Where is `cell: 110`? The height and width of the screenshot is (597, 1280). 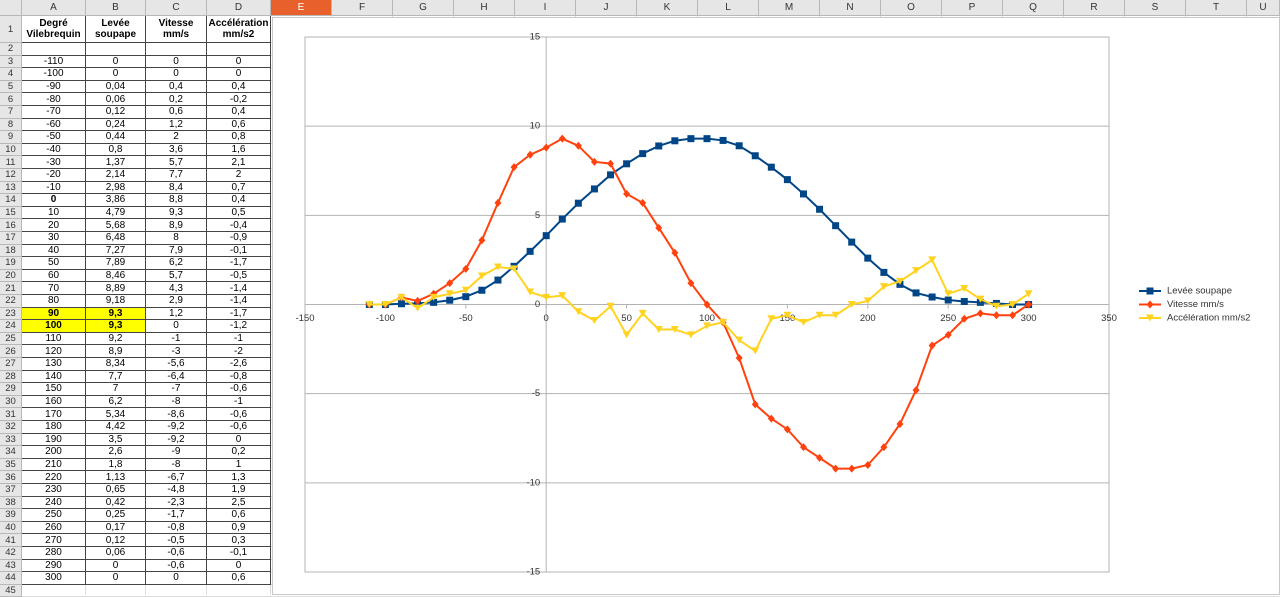 cell: 110 is located at coordinates (54, 339).